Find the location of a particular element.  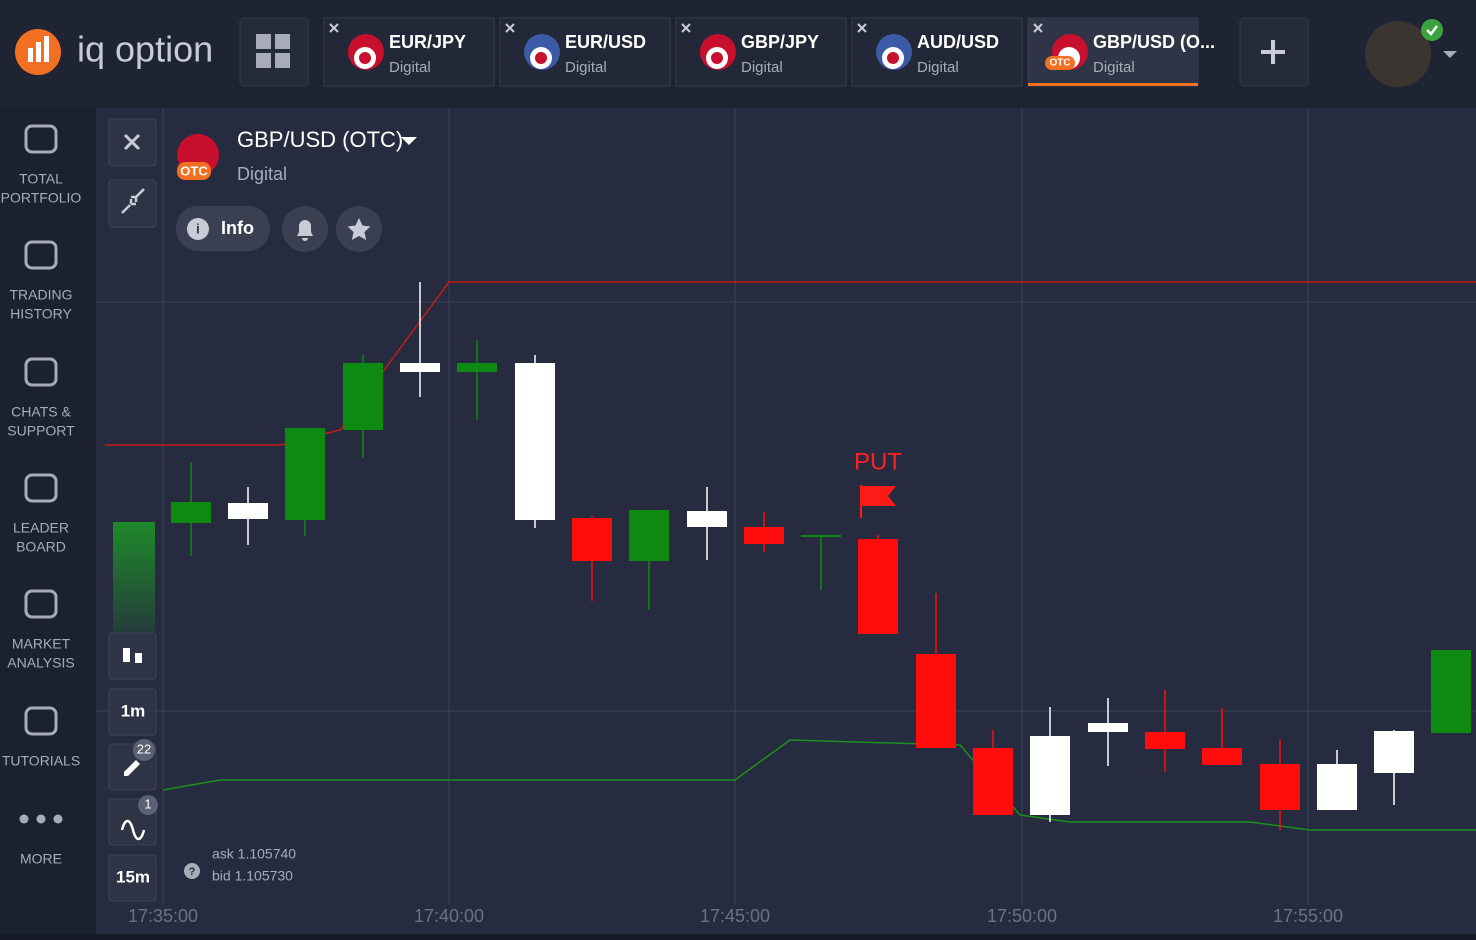

time-label: 17:40:00 is located at coordinates (449, 916).